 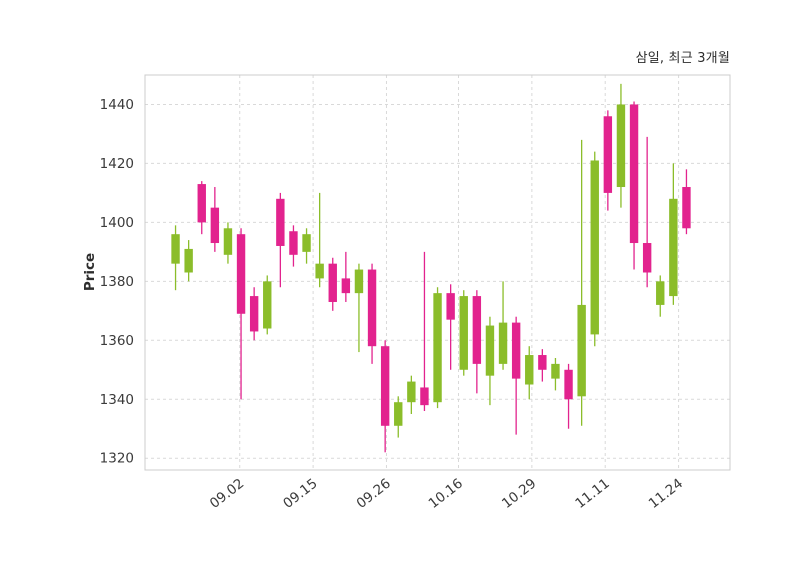 I want to click on y-tick-label: 1360, so click(x=117, y=341).